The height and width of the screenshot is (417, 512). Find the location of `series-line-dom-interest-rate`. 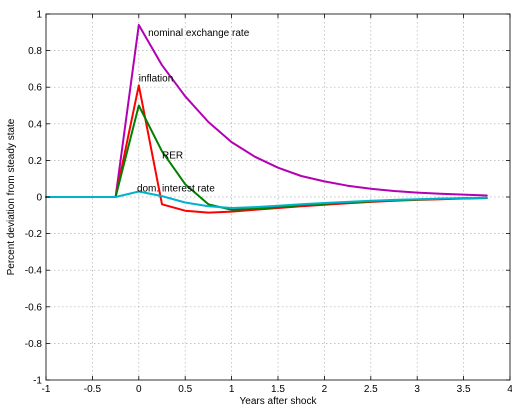

series-line-dom-interest-rate is located at coordinates (266, 199).